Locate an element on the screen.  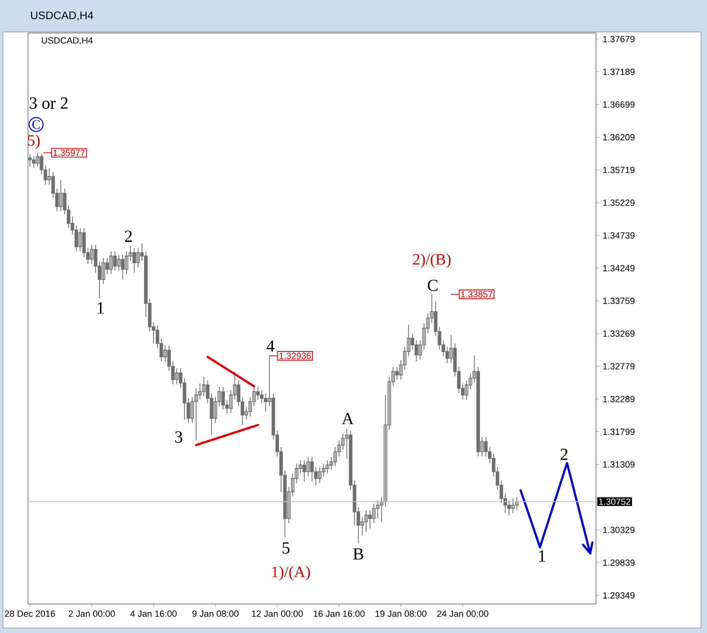
annotation: 1.32936 is located at coordinates (295, 355).